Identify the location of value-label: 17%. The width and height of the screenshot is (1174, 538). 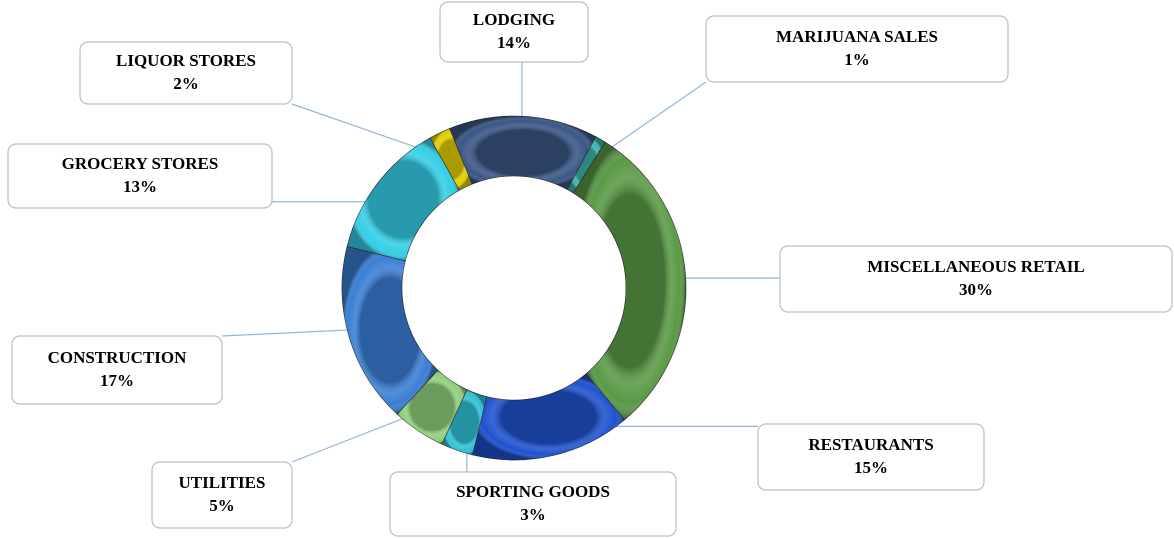
(117, 380).